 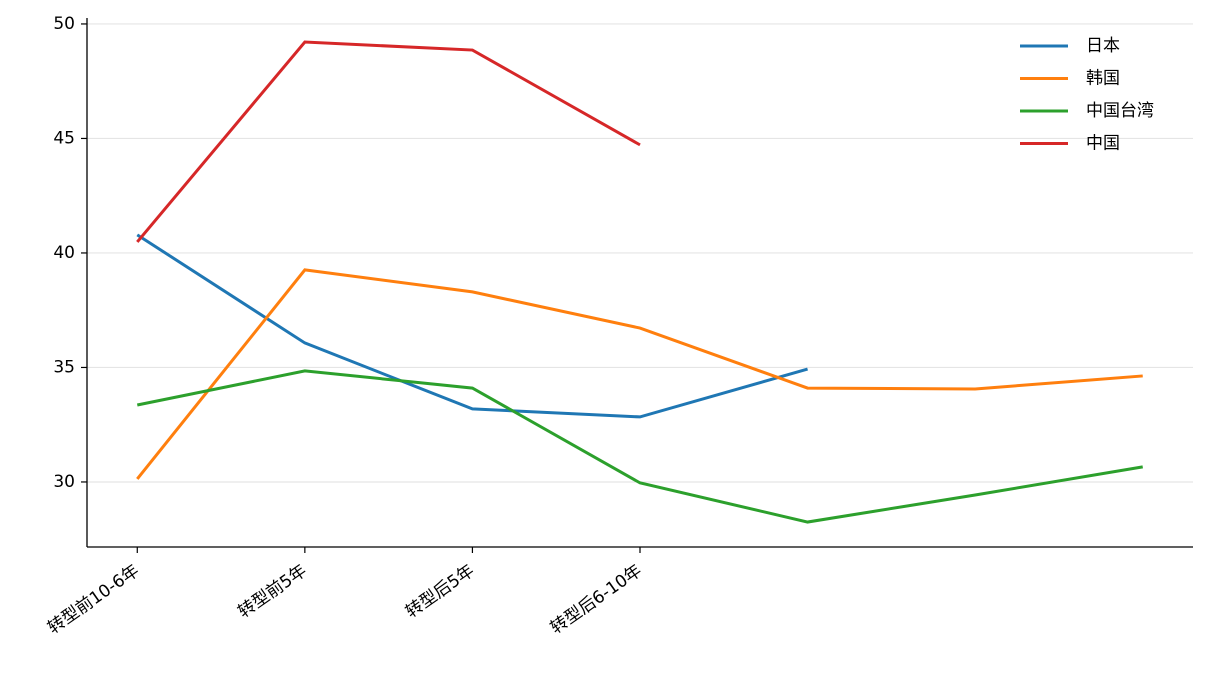 What do you see at coordinates (1103, 46) in the screenshot?
I see `legend-label: 日本` at bounding box center [1103, 46].